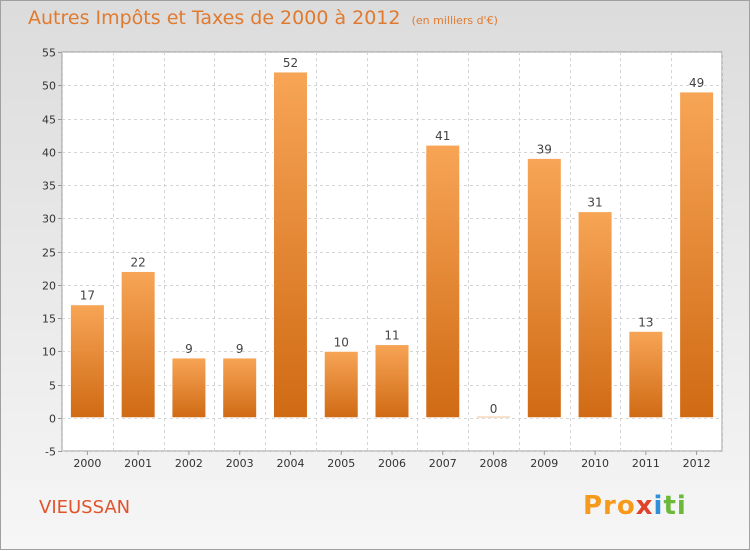  What do you see at coordinates (49, 120) in the screenshot?
I see `y-tick-label: 45` at bounding box center [49, 120].